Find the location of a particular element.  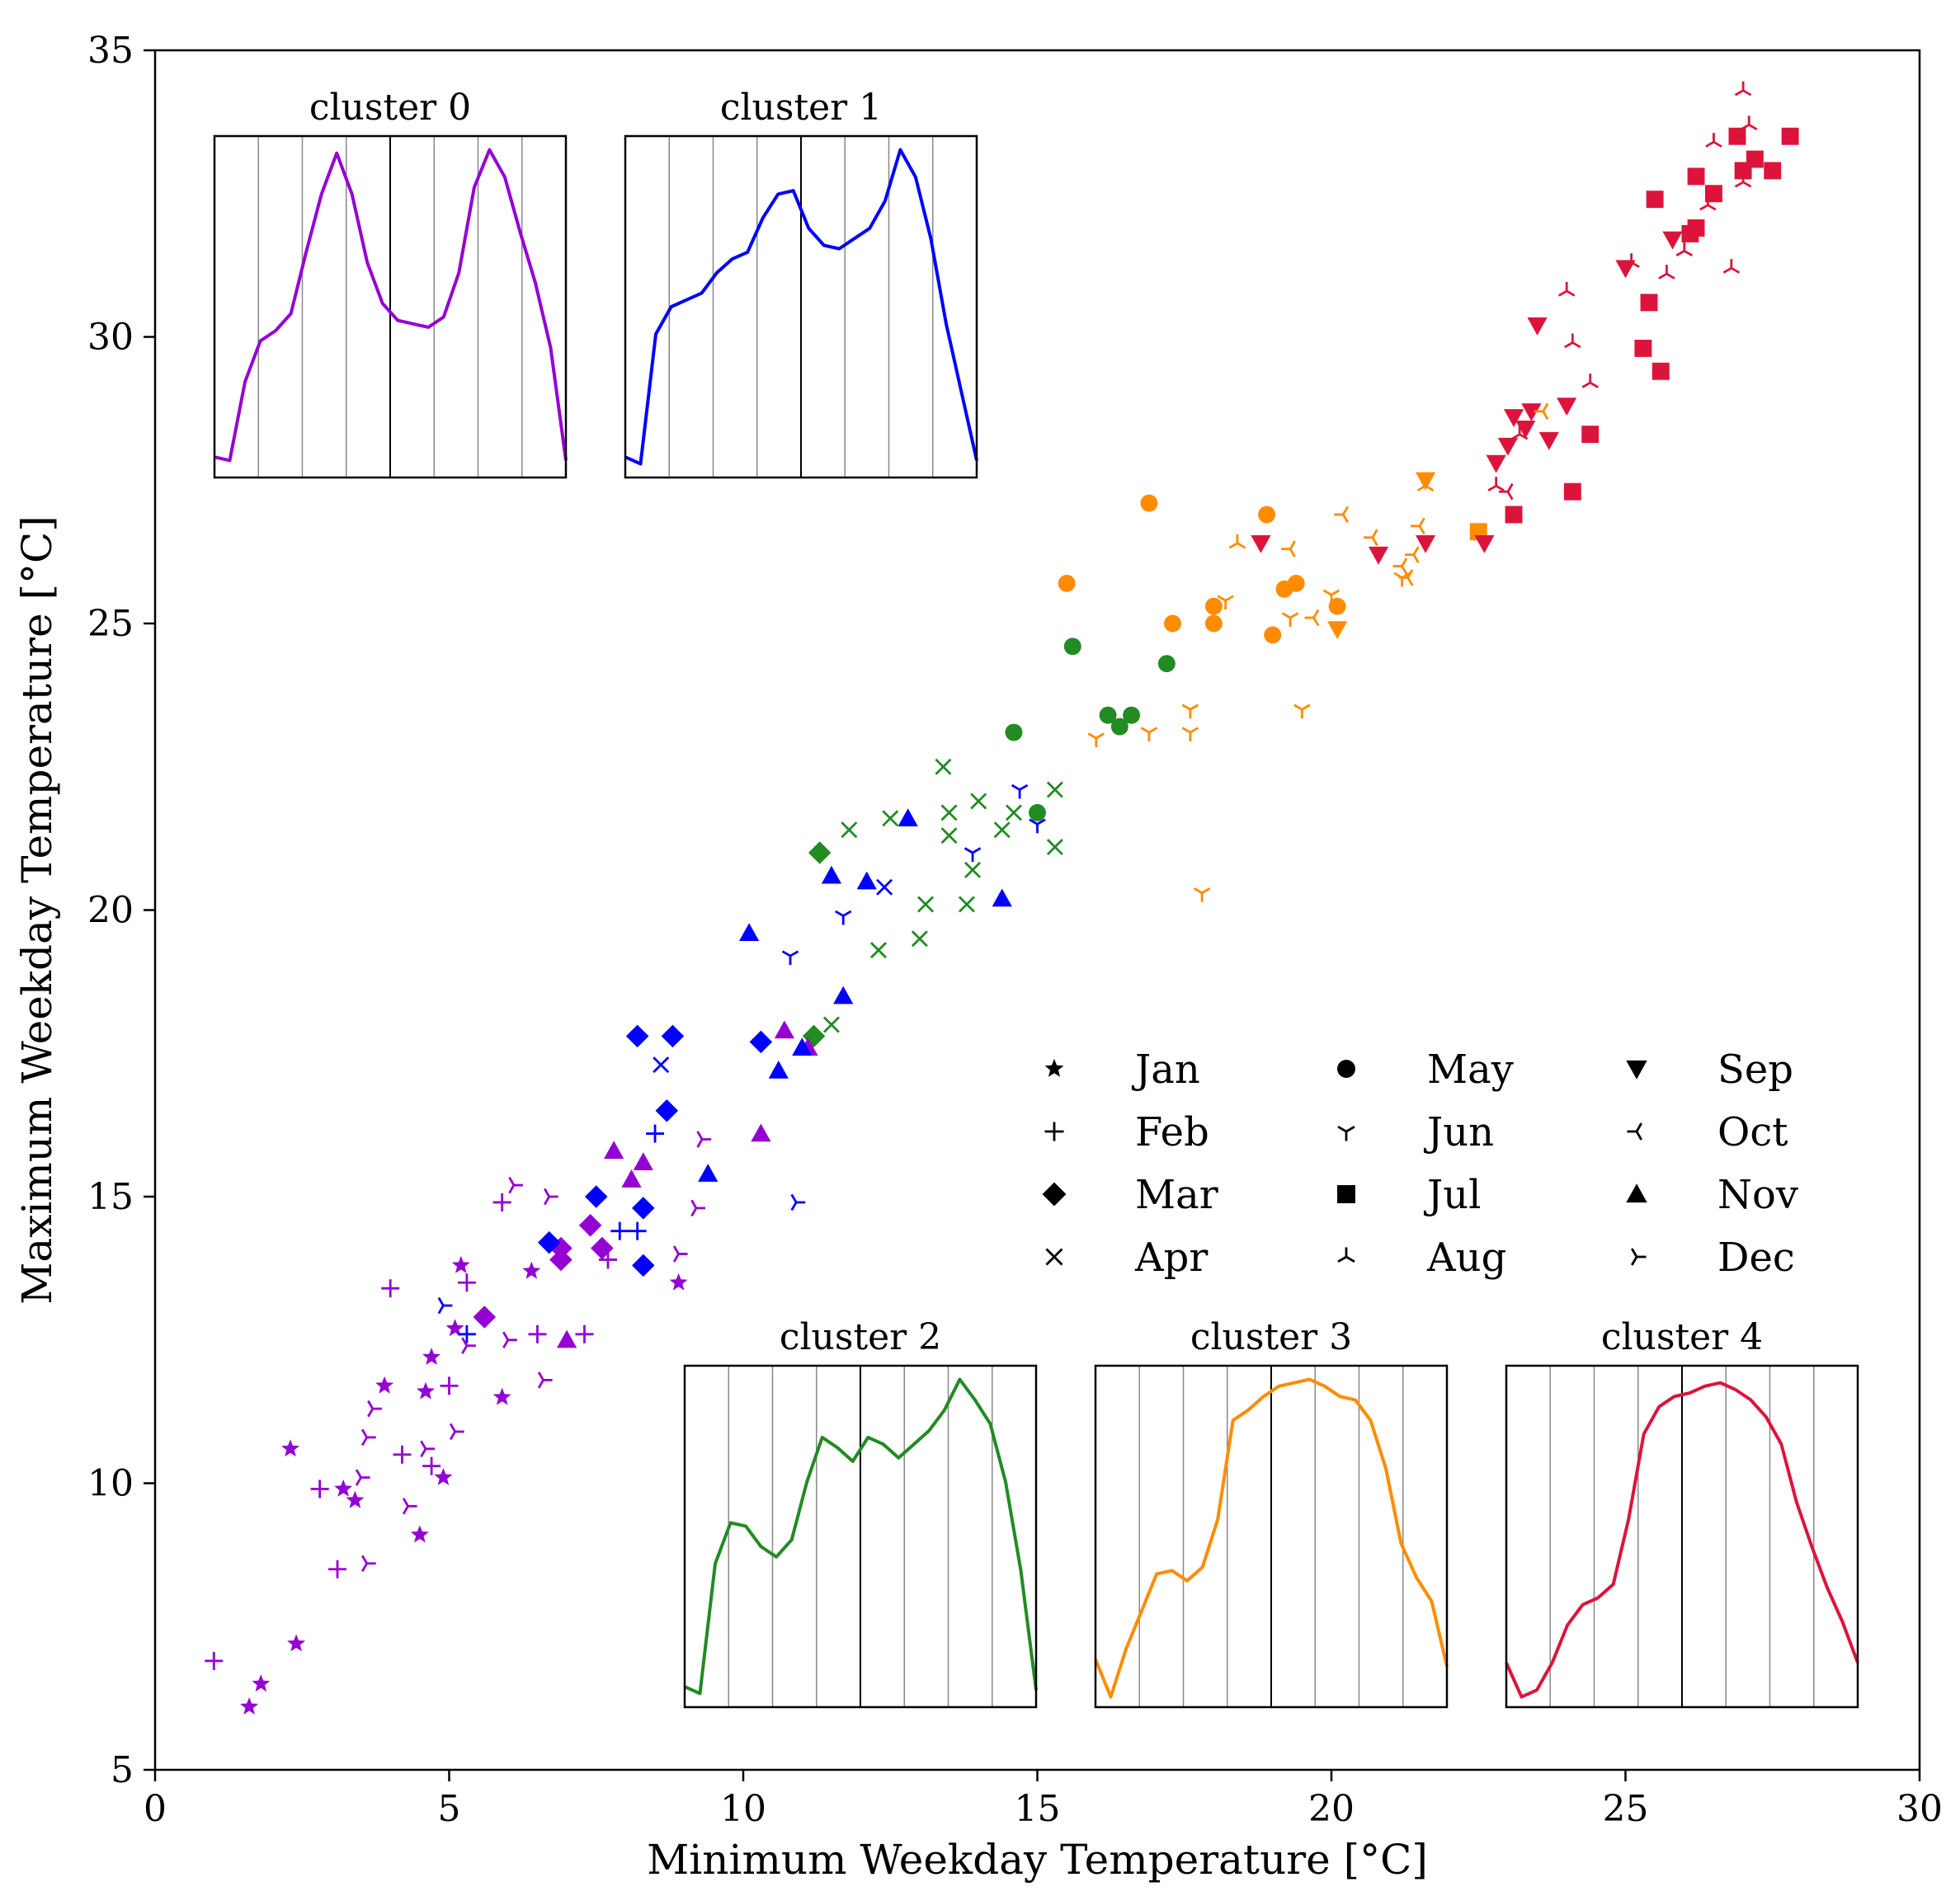

x-tick-label: 20 is located at coordinates (1331, 1809).